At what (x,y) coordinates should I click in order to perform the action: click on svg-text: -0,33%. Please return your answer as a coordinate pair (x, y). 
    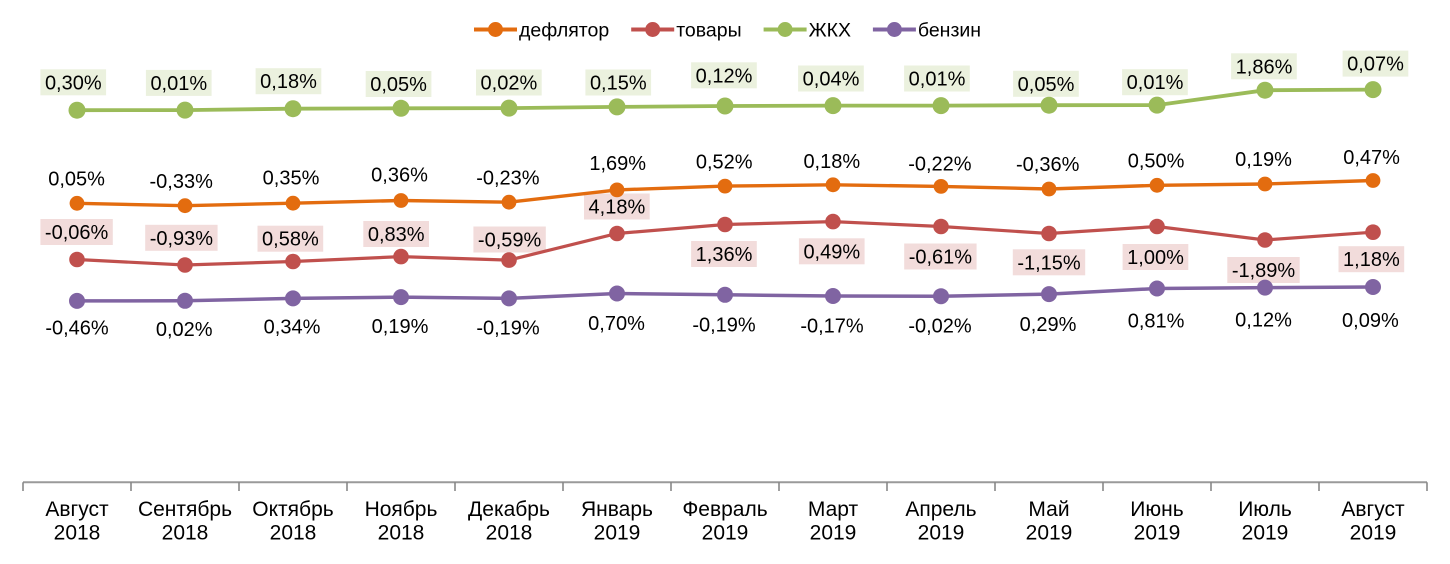
    Looking at the image, I should click on (182, 182).